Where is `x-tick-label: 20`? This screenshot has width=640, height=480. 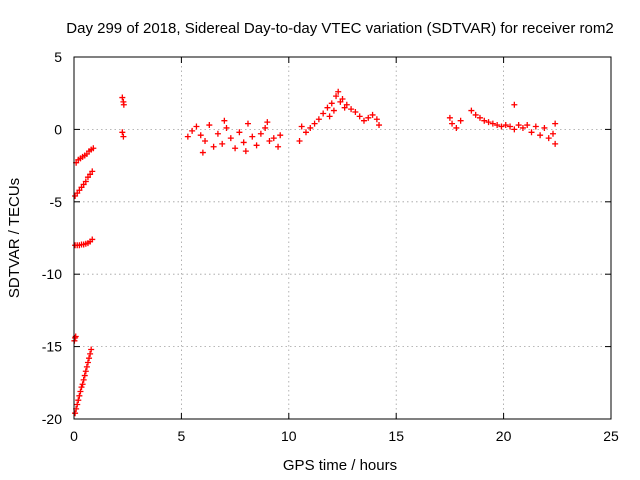
x-tick-label: 20 is located at coordinates (504, 436).